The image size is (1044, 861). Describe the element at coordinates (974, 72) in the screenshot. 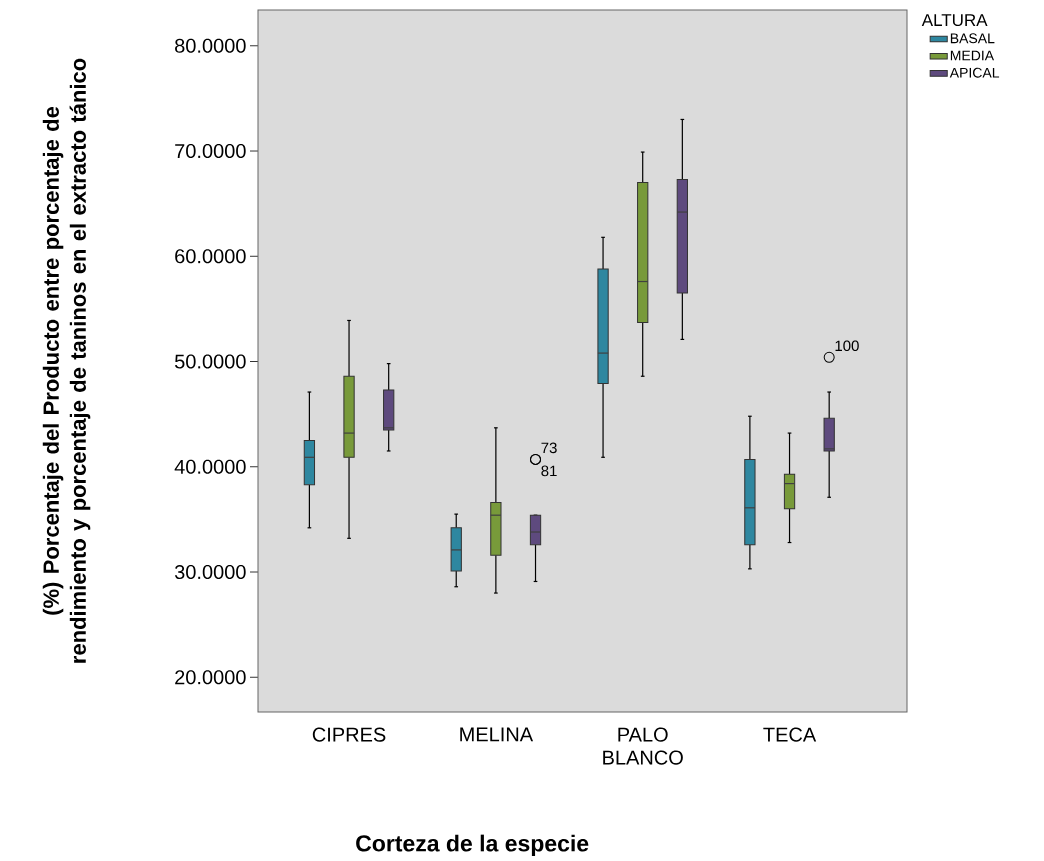

I see `legend-label: APICAL` at that location.